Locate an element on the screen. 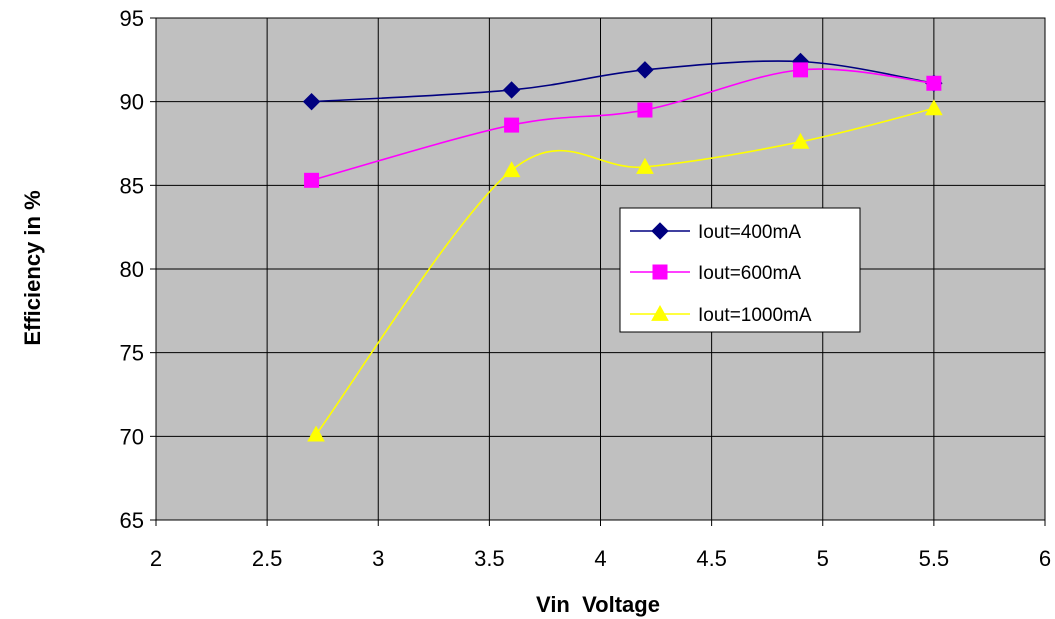  x-axis-title: Vin Voltage is located at coordinates (598, 604).